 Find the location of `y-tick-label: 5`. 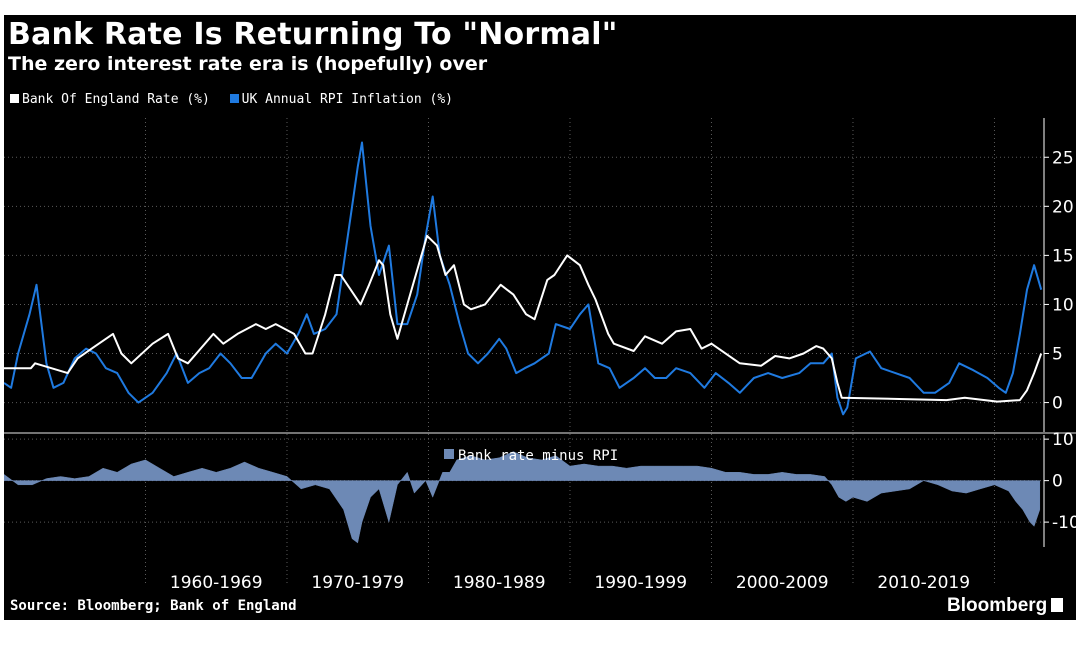

y-tick-label: 5 is located at coordinates (1057, 355).